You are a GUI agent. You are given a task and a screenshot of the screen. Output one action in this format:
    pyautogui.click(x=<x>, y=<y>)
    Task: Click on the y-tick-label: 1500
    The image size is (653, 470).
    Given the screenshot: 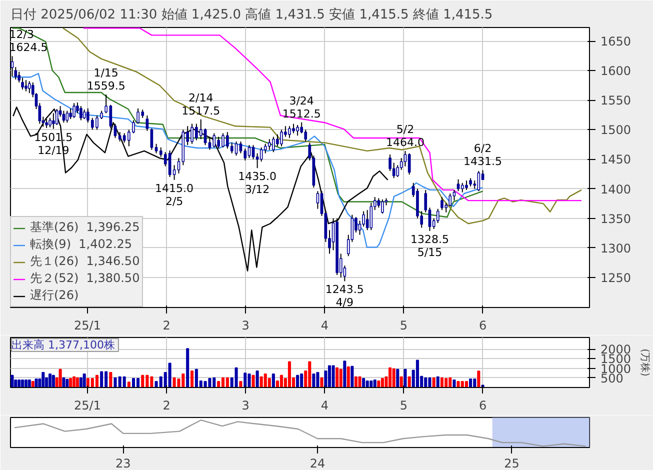 What is the action you would take?
    pyautogui.click(x=616, y=130)
    